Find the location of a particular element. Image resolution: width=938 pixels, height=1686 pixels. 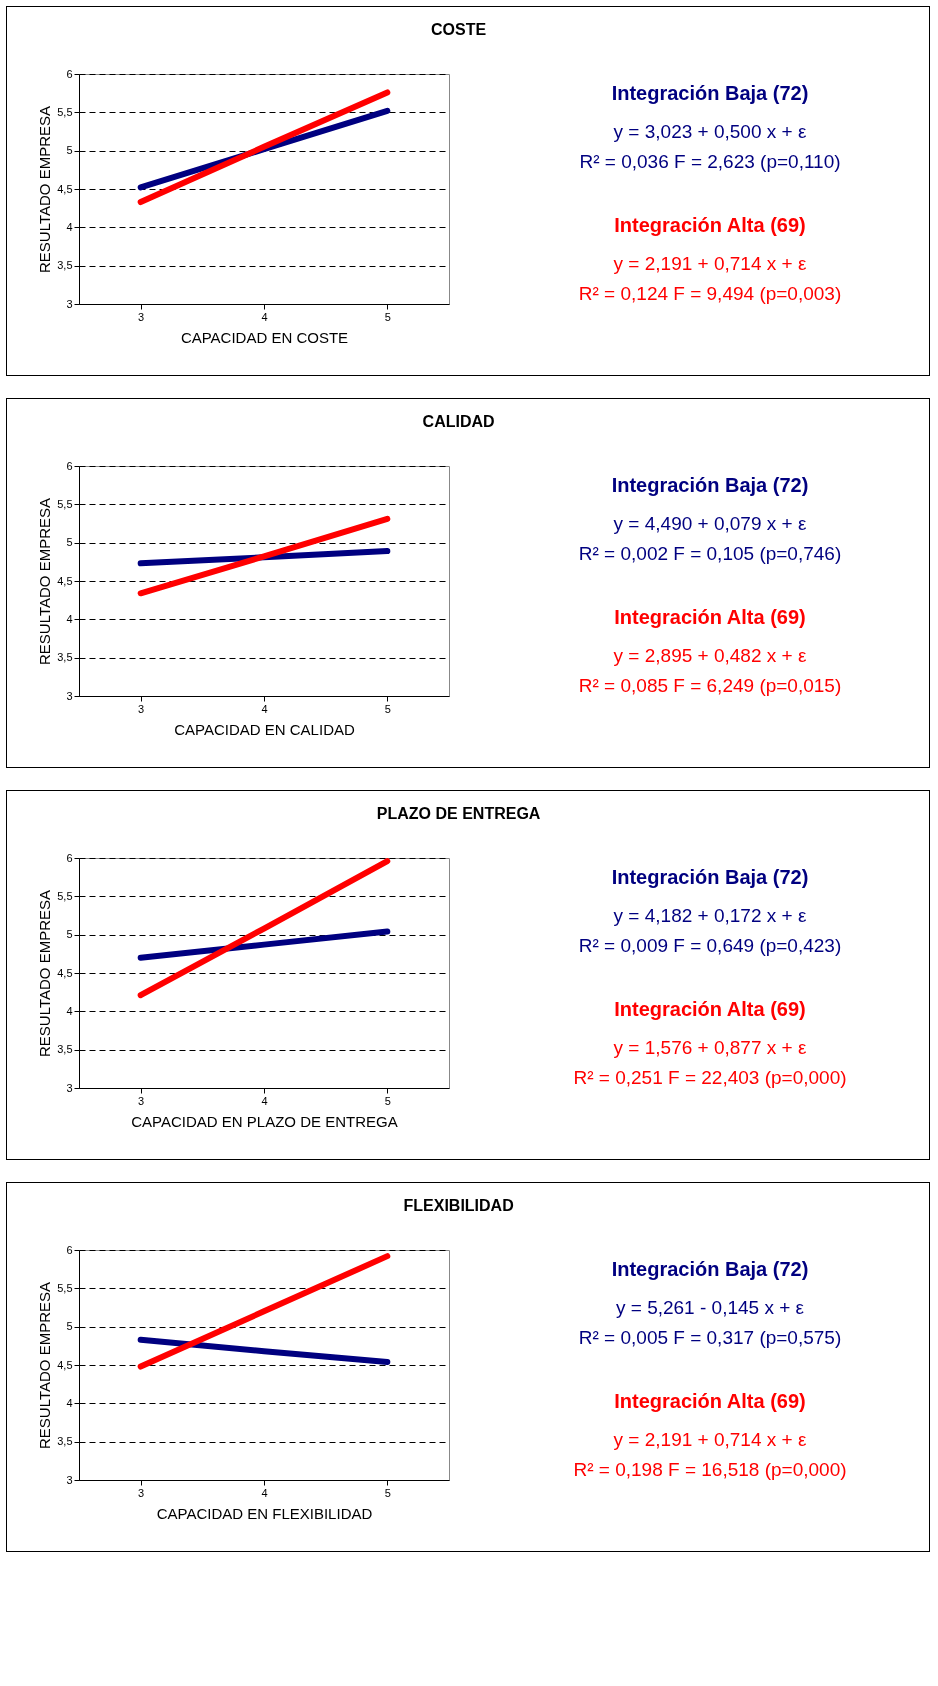

text: R² = 0,198 F = 16,518 (p=0,000) is located at coordinates (710, 1469).